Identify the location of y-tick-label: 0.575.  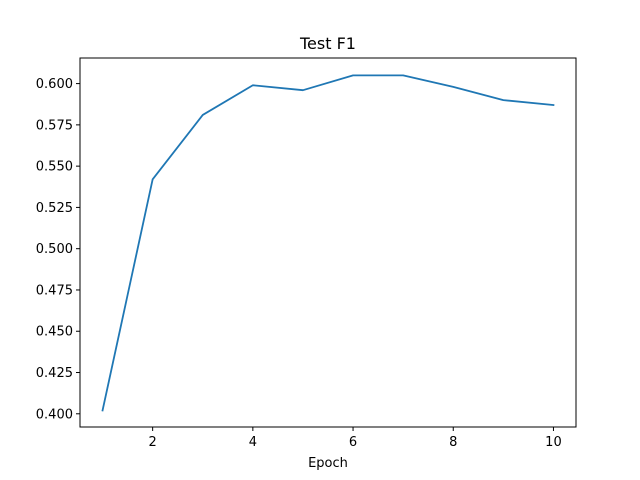
(54, 125).